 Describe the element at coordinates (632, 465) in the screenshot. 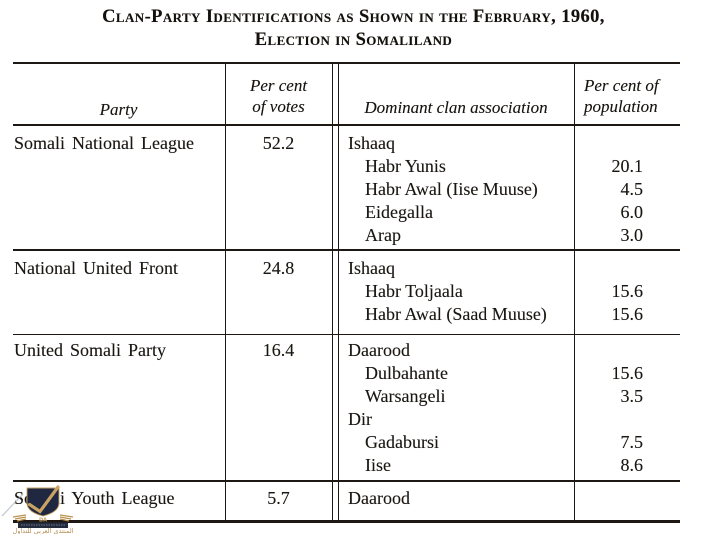

I see `population-value: 8.6` at that location.